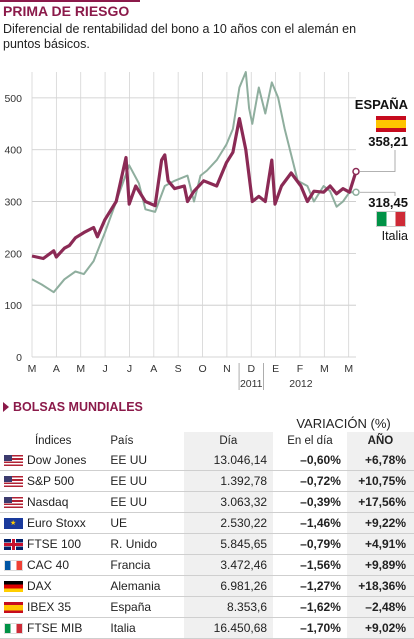 The image size is (414, 639). What do you see at coordinates (53, 565) in the screenshot?
I see `index-cell: CAC 40` at bounding box center [53, 565].